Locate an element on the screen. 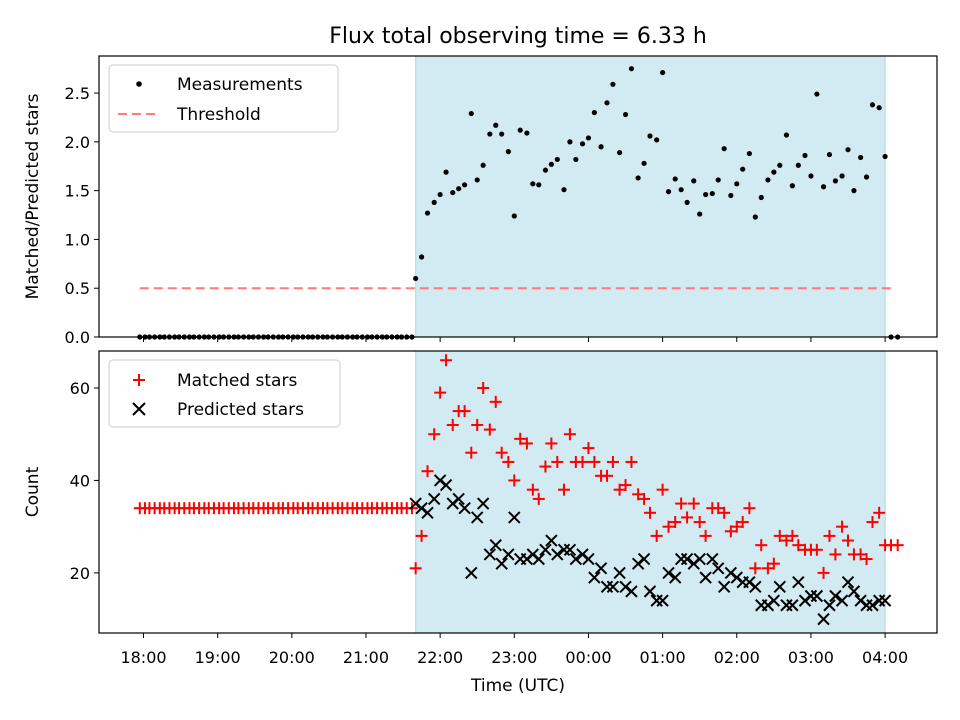 The height and width of the screenshot is (720, 960). bottom-y-tick-label: 20 is located at coordinates (80, 573).